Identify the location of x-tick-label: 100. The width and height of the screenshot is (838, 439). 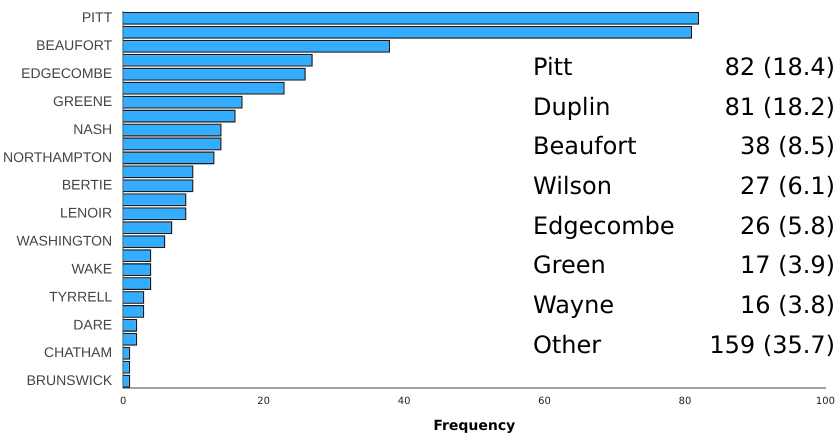
(826, 401).